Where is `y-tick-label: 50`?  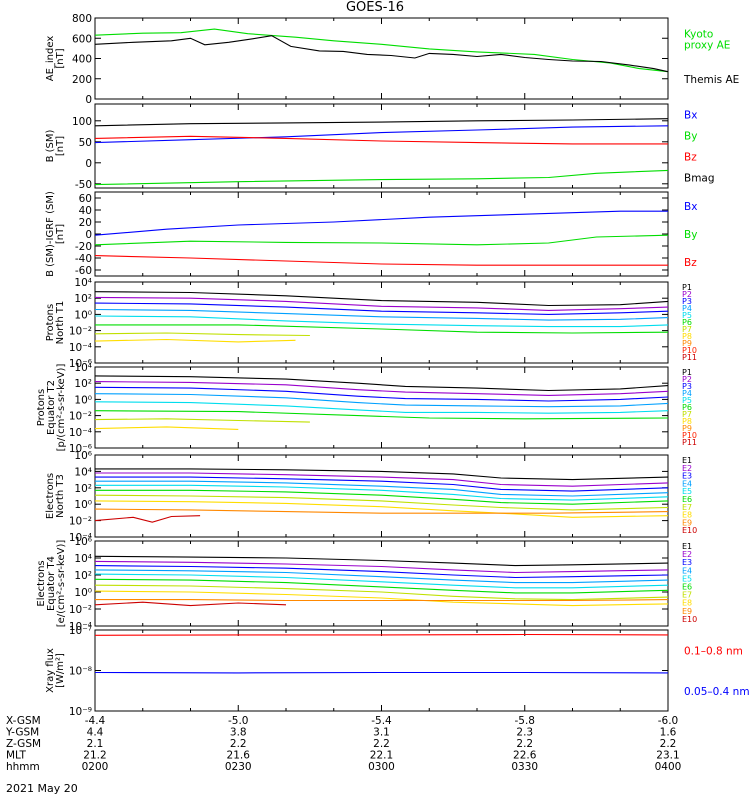
y-tick-label: 50 is located at coordinates (85, 143).